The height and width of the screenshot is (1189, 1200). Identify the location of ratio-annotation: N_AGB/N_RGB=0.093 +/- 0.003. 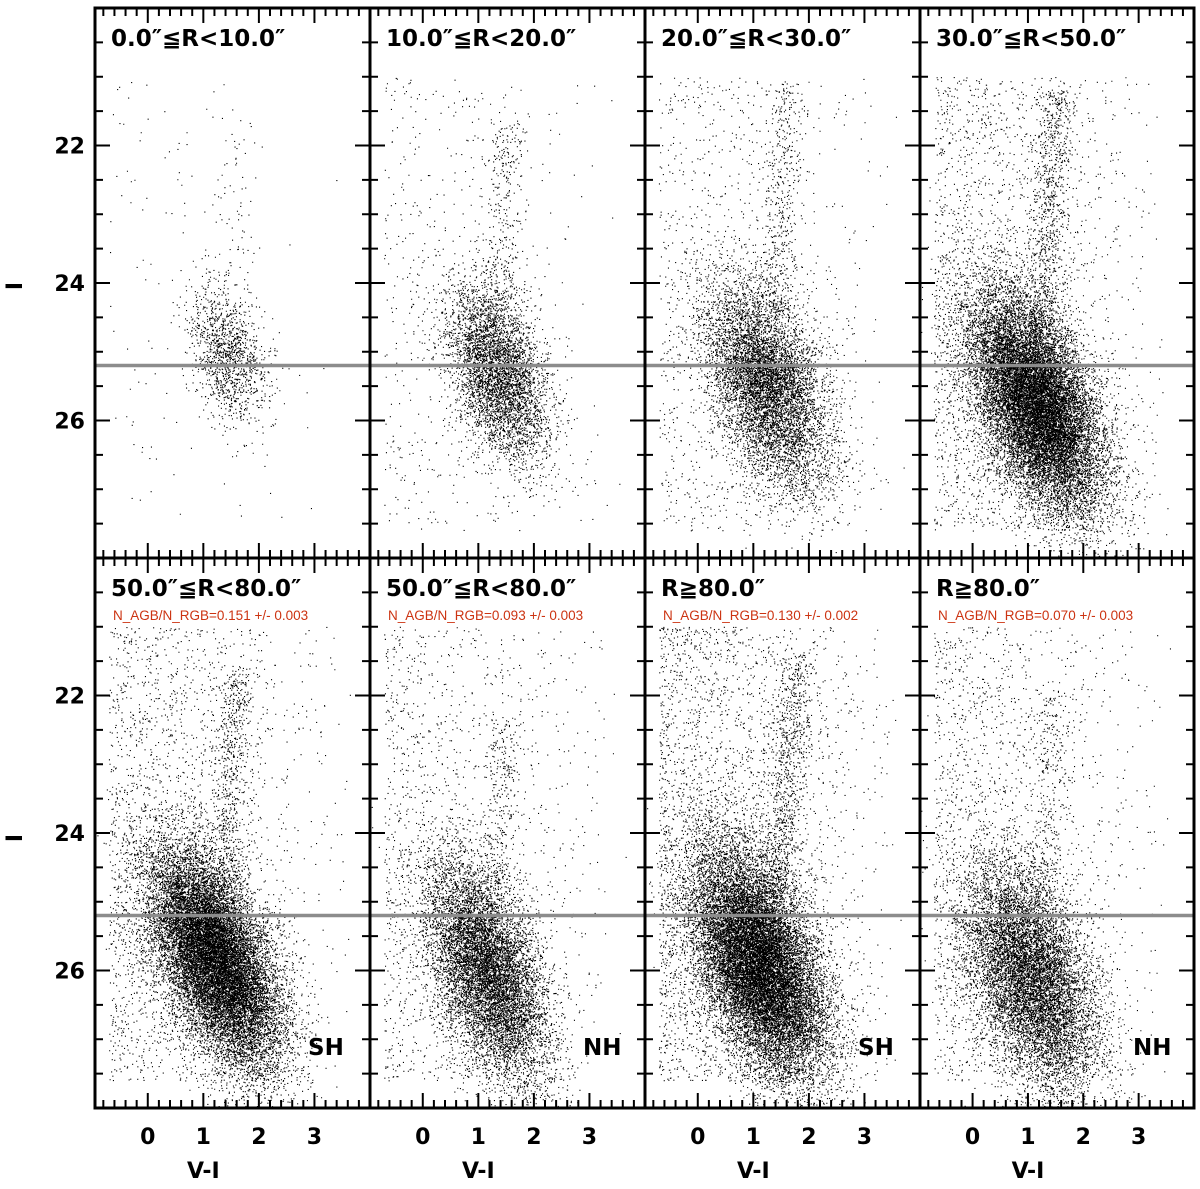
(485, 615).